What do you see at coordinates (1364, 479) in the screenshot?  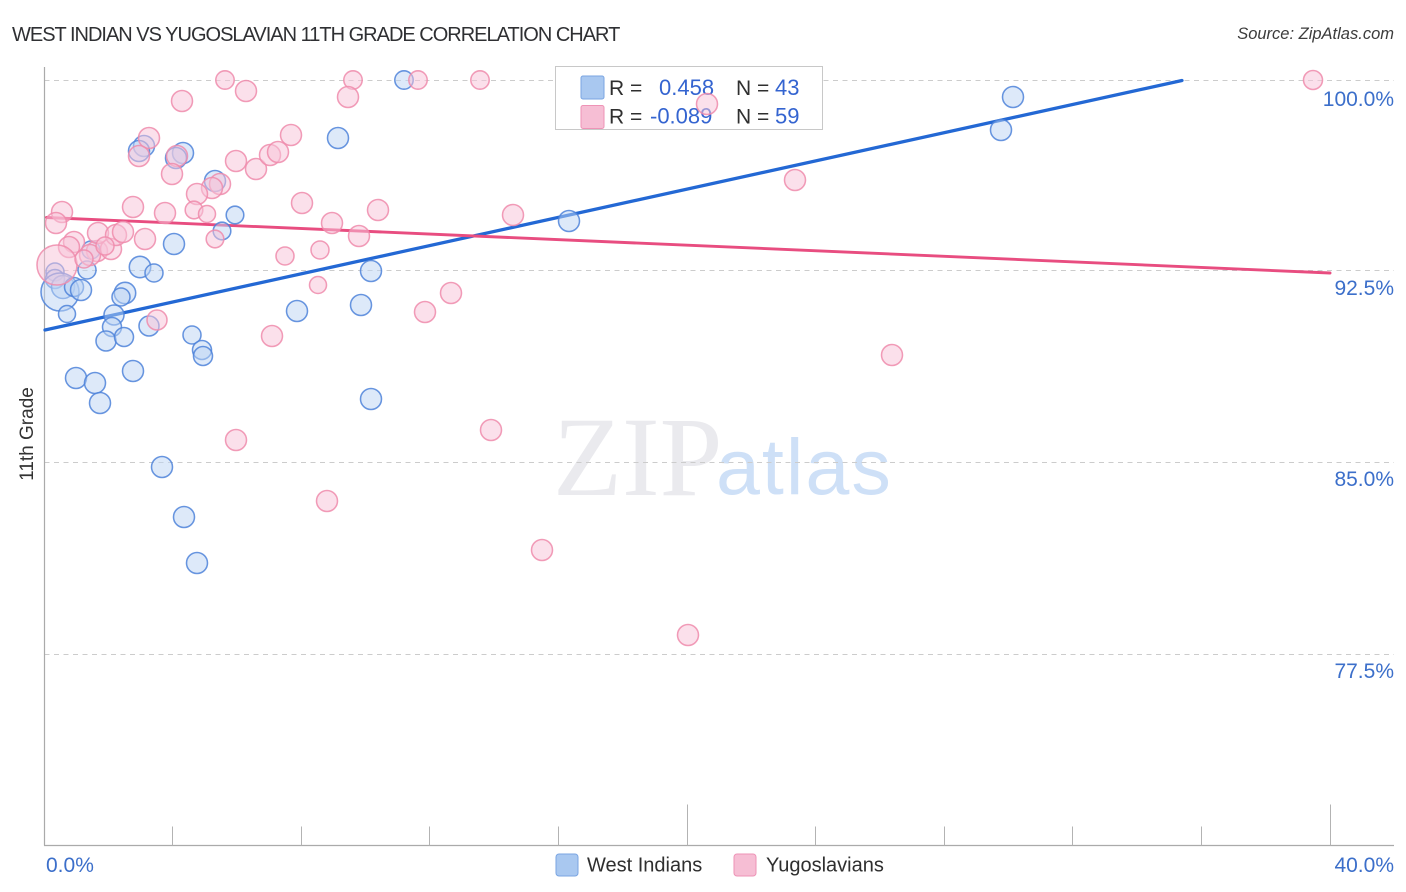 I see `svg-text: 85.0%` at bounding box center [1364, 479].